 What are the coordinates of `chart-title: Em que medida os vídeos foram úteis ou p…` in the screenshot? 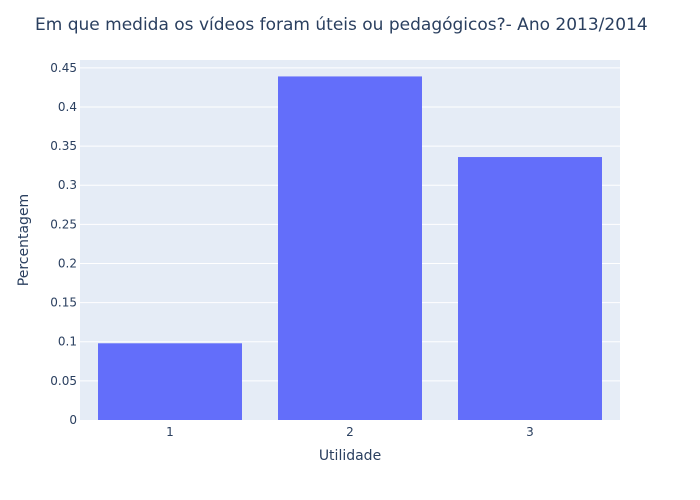 It's located at (341, 25).